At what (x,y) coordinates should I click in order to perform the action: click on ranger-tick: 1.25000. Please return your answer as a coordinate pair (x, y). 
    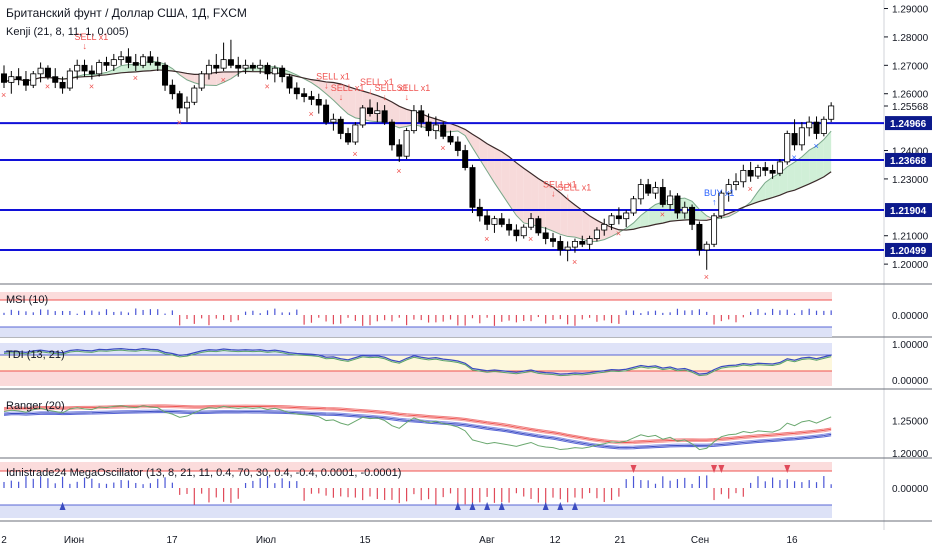
    Looking at the image, I should click on (910, 422).